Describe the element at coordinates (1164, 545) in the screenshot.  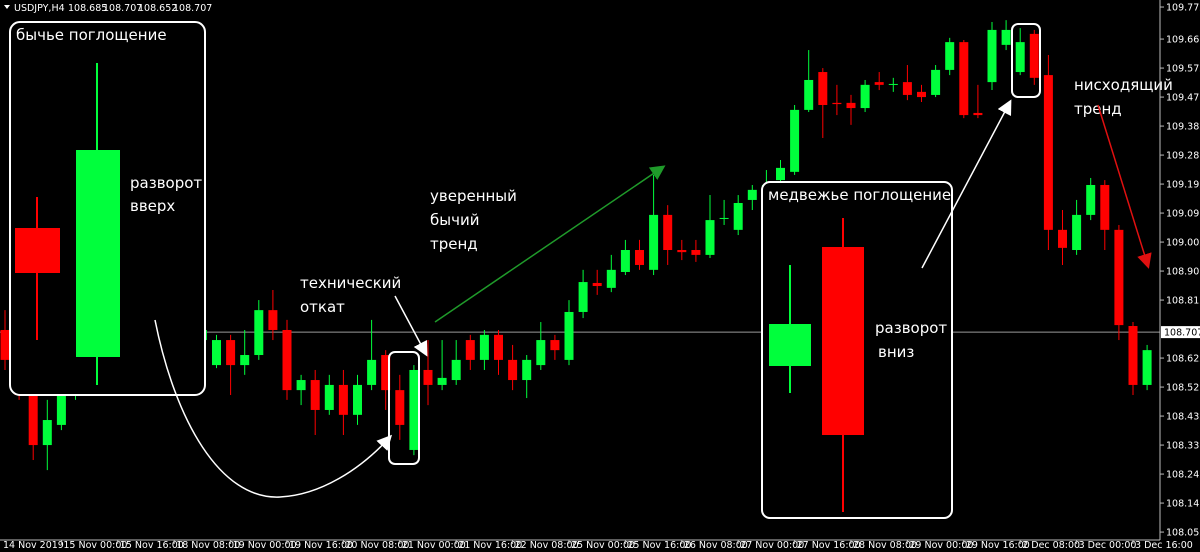
I see `x-tick-label: 3 Dec 16:00` at that location.